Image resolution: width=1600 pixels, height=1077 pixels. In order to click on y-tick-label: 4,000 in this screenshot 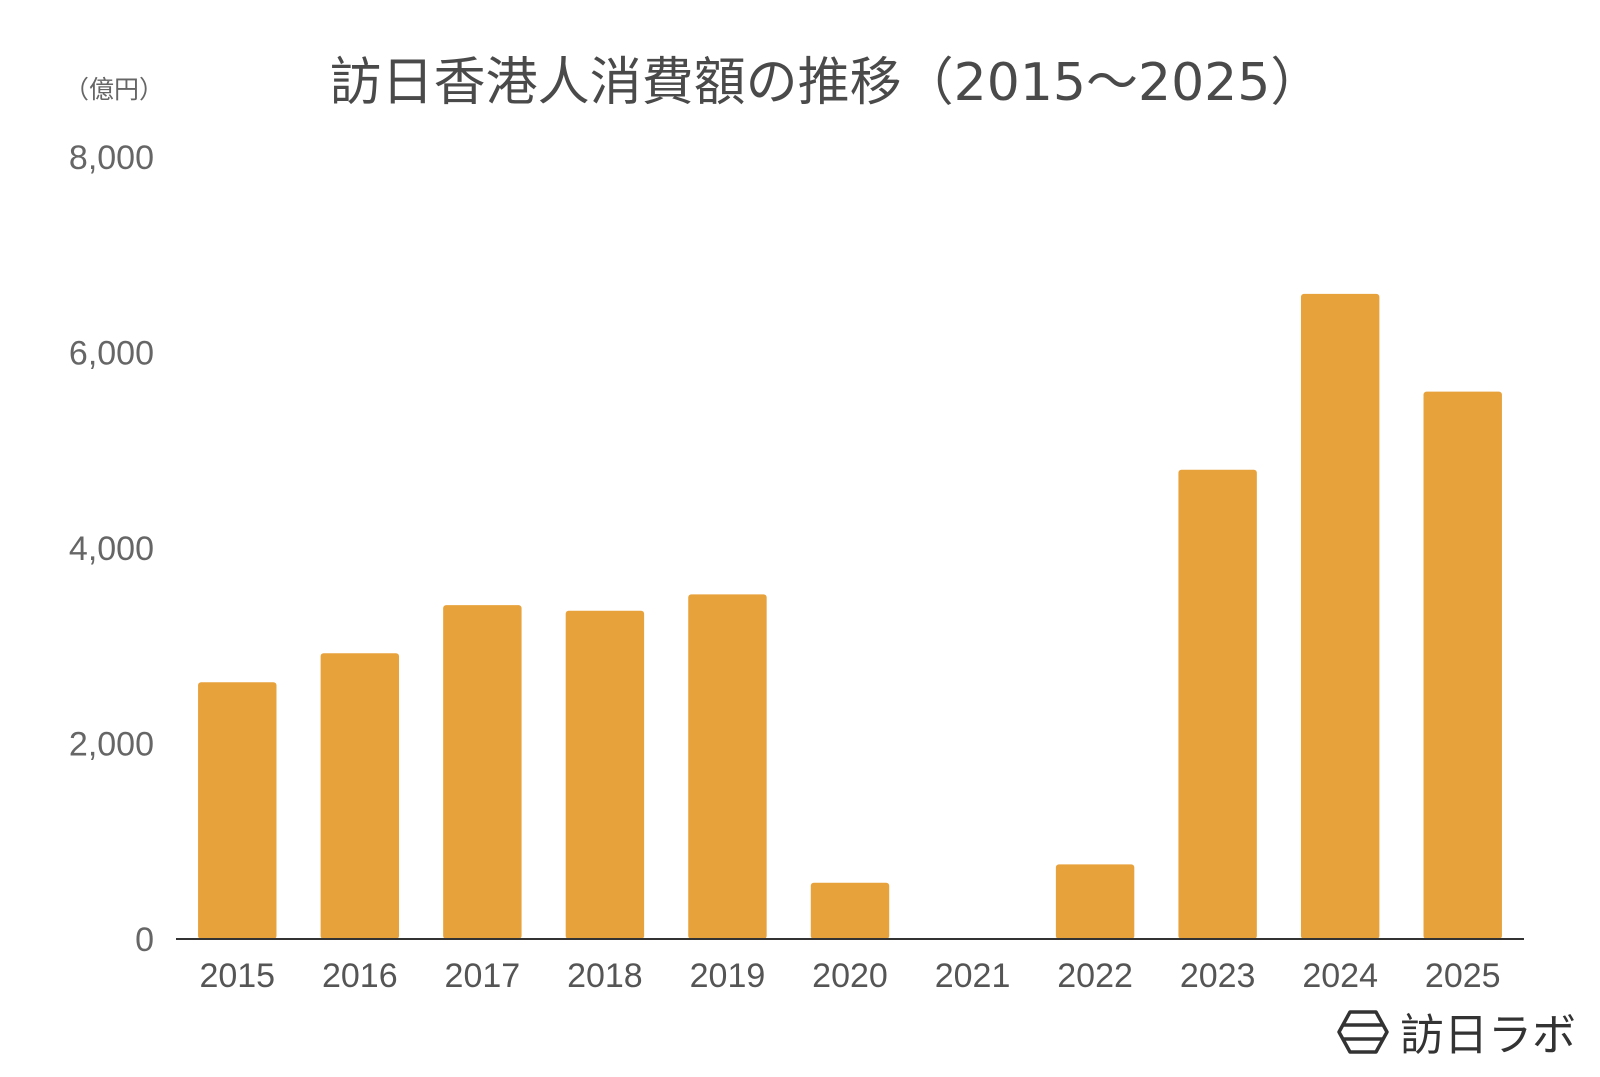, I will do `click(111, 549)`.